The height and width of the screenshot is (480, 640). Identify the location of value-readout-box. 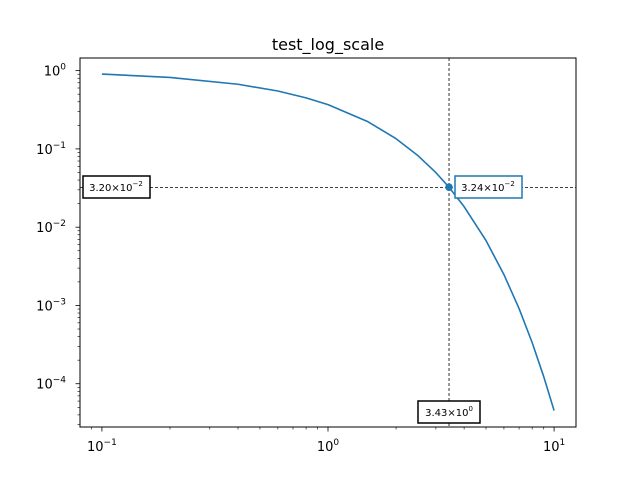
(488, 187).